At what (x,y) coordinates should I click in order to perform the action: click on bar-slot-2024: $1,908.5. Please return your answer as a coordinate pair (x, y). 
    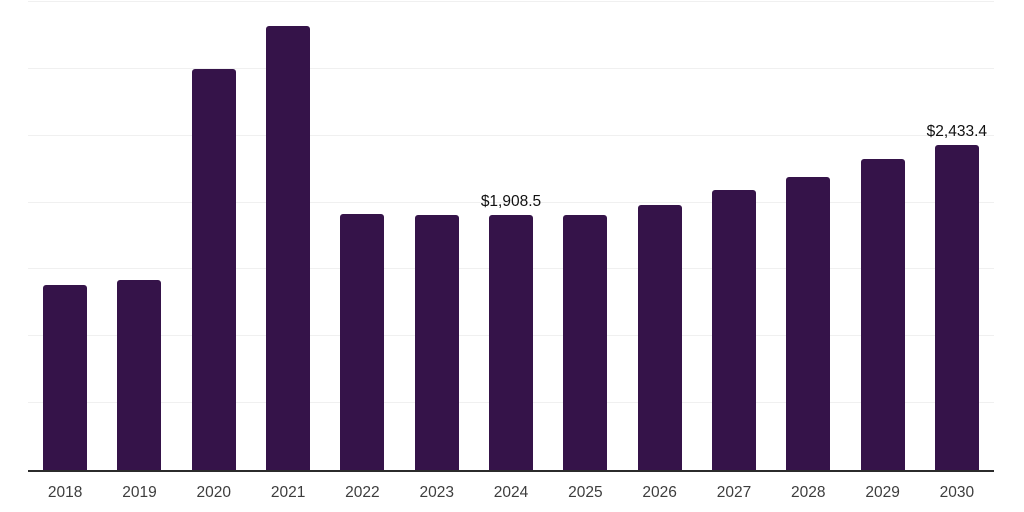
    Looking at the image, I should click on (511, 236).